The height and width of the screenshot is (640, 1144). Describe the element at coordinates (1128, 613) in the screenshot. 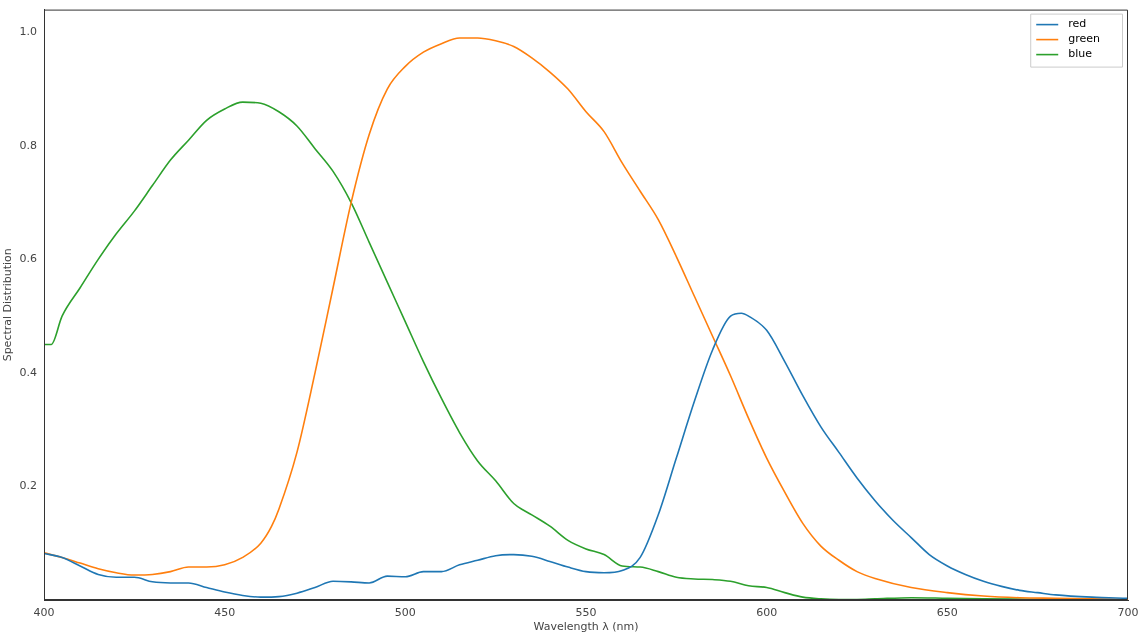

I see `x-tick-label: 700` at that location.